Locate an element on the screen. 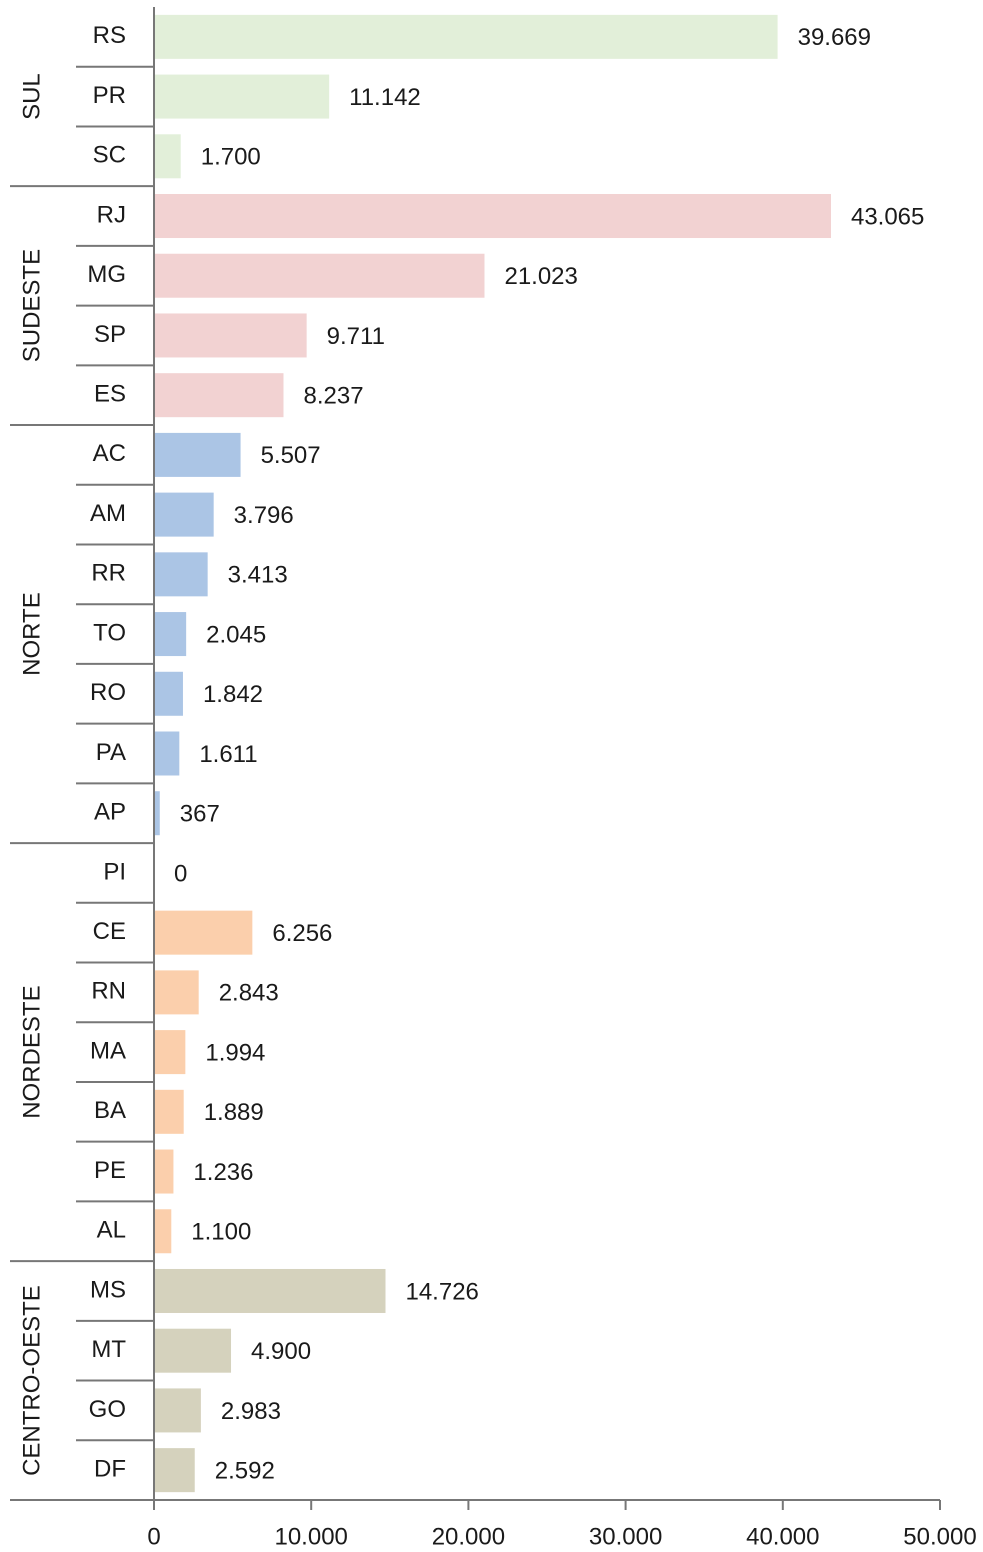  category-label: MT is located at coordinates (108, 1349).